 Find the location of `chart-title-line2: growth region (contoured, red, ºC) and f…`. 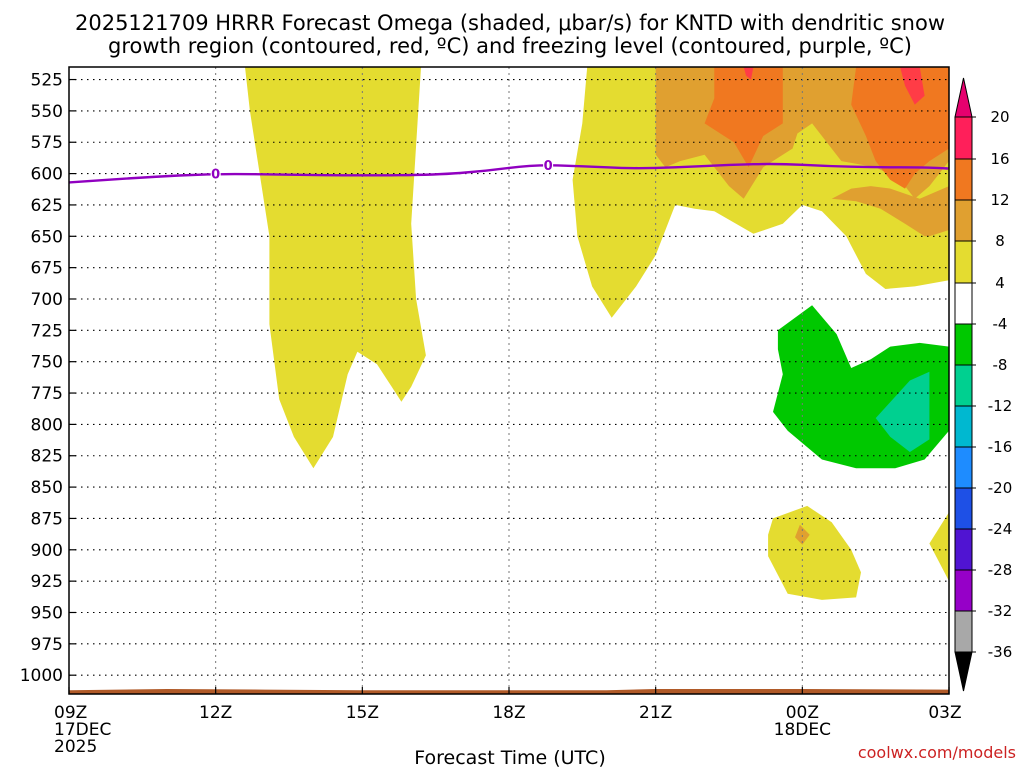

chart-title-line2: growth region (contoured, red, ºC) and f… is located at coordinates (510, 46).